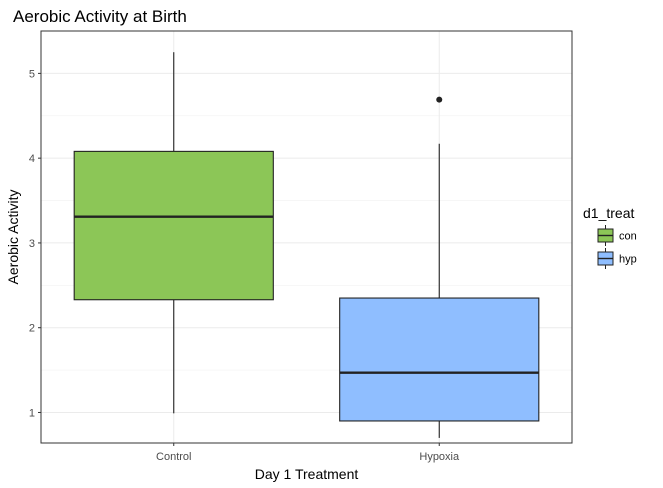  What do you see at coordinates (32, 74) in the screenshot?
I see `y-tick-label: 5` at bounding box center [32, 74].